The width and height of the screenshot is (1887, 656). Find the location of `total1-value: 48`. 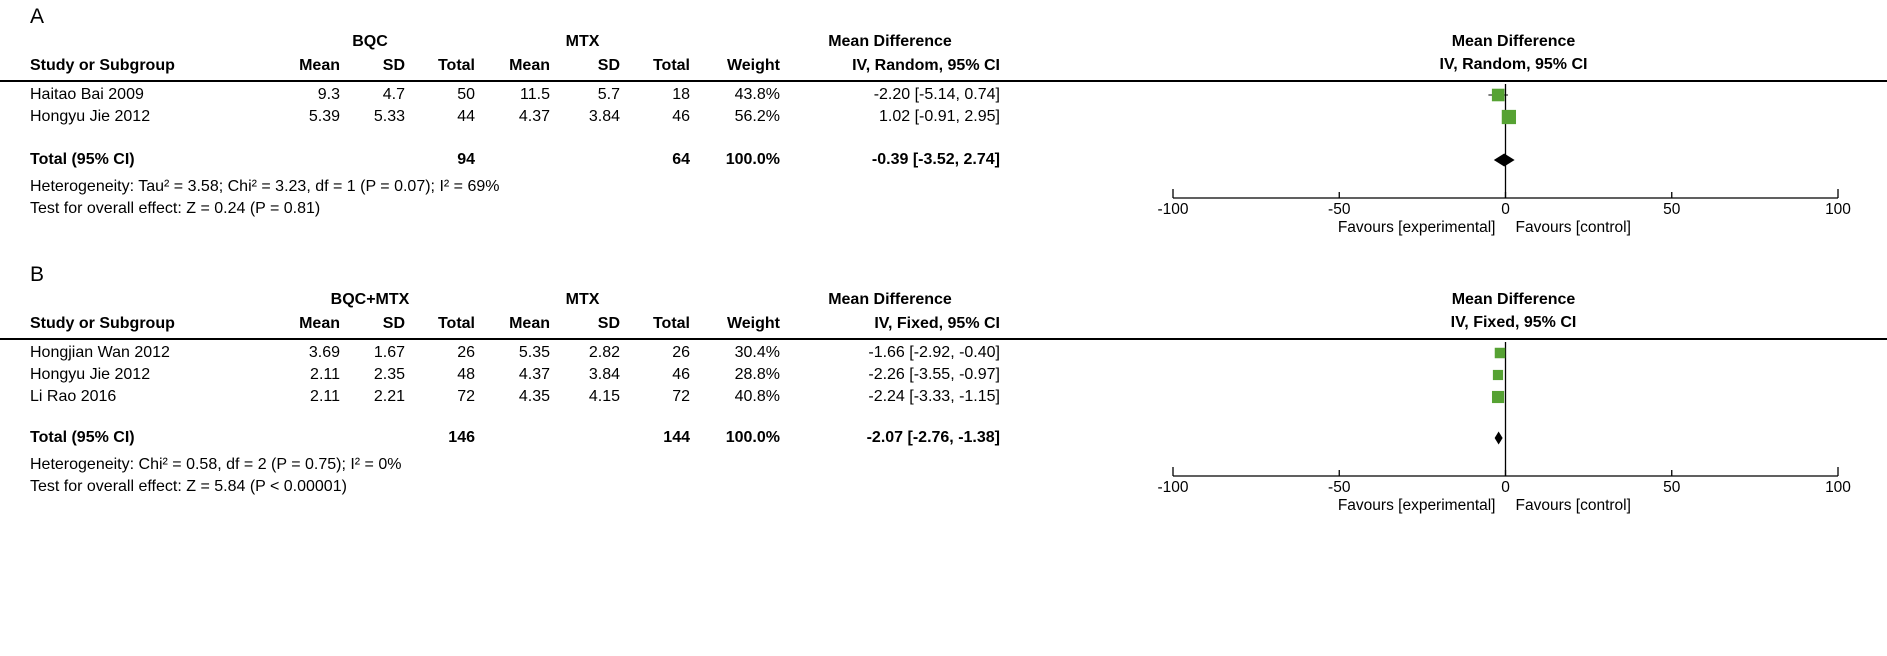

total1-value: 48 is located at coordinates (466, 374).